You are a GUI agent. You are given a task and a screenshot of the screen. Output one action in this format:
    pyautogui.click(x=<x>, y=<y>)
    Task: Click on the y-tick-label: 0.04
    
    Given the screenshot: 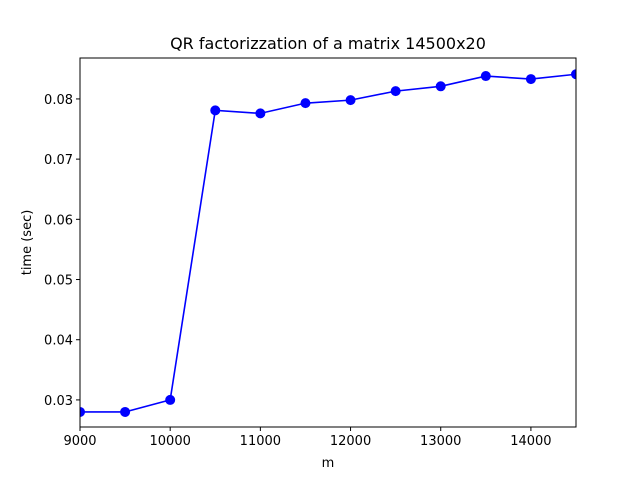 What is the action you would take?
    pyautogui.click(x=58, y=341)
    